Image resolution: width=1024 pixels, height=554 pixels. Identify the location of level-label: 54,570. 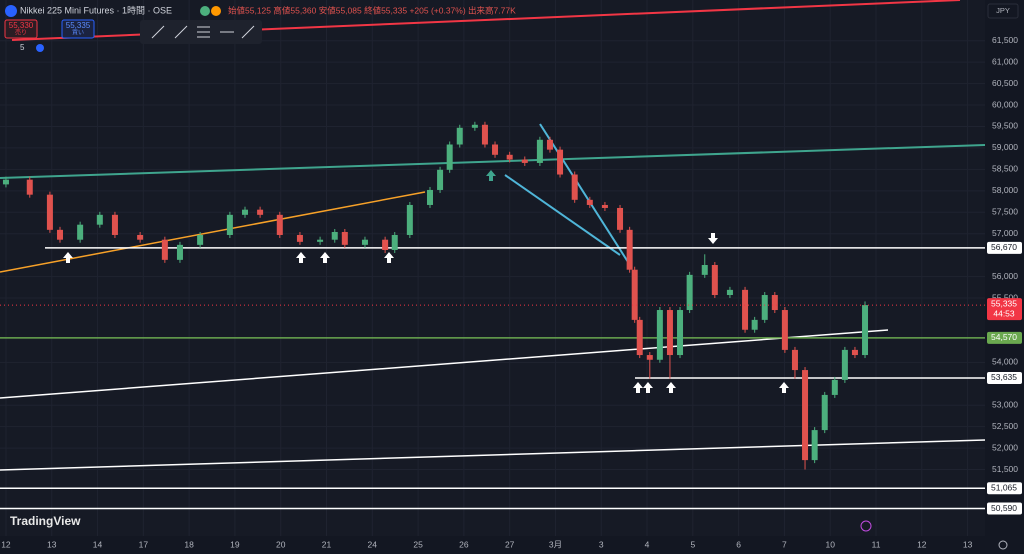
(1004, 337).